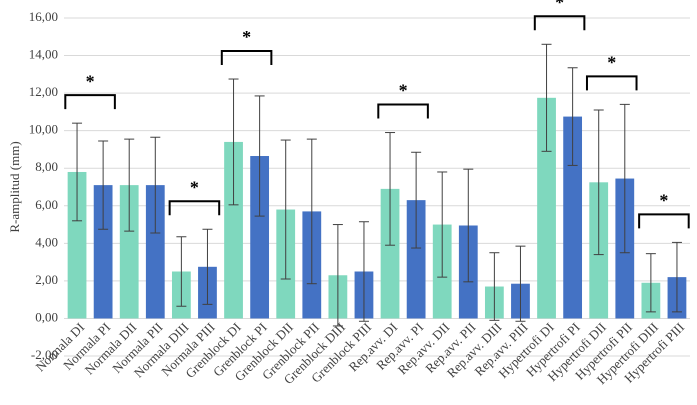 The image size is (697, 405). What do you see at coordinates (46, 316) in the screenshot?
I see `y-tick-label: 0,00` at bounding box center [46, 316].